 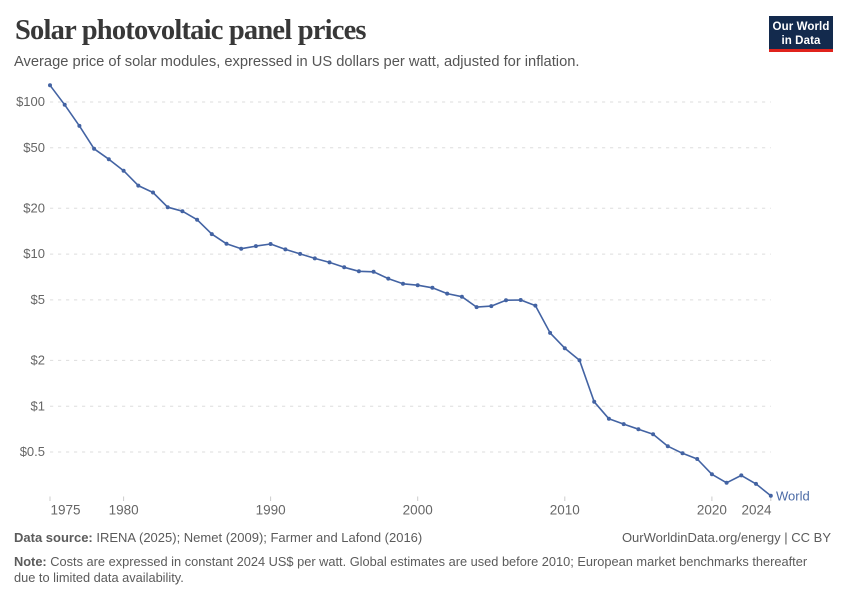 What do you see at coordinates (38, 360) in the screenshot?
I see `svg-text: $2` at bounding box center [38, 360].